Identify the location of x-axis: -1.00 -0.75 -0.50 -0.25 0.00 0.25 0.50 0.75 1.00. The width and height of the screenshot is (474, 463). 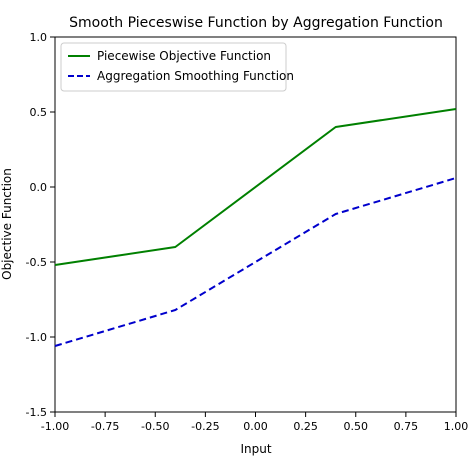
(254, 422).